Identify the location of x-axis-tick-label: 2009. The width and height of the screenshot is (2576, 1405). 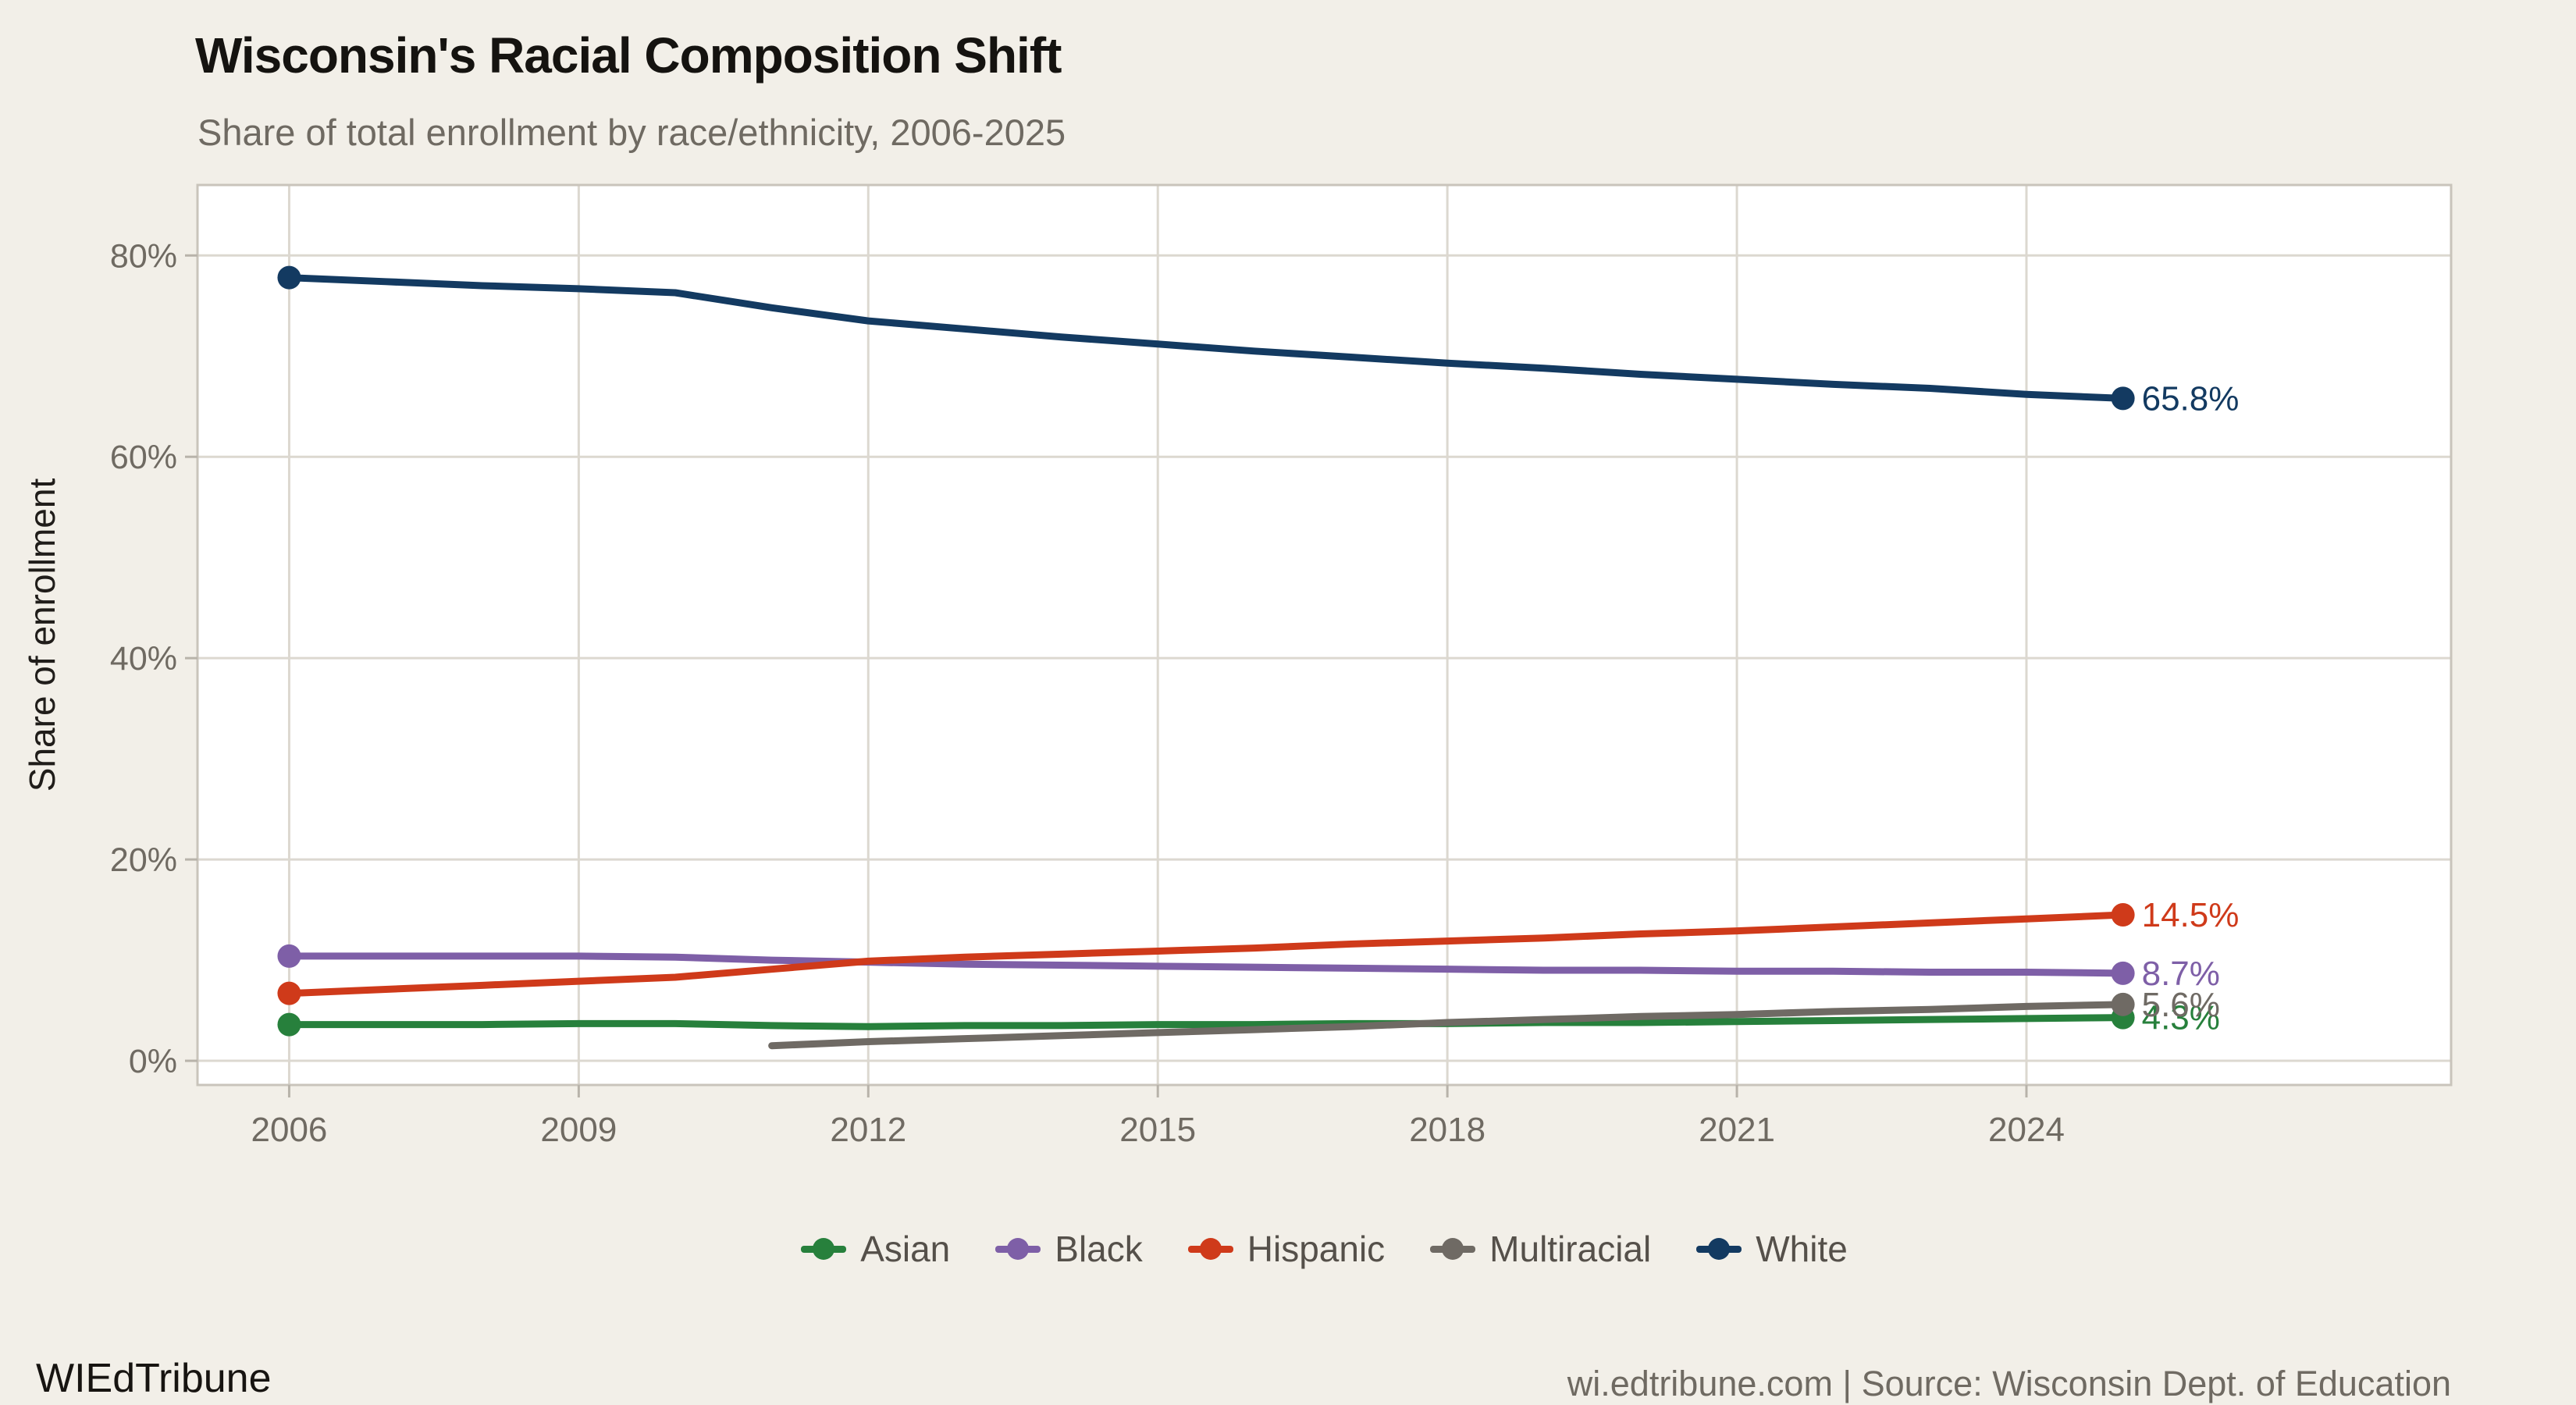
(578, 1130).